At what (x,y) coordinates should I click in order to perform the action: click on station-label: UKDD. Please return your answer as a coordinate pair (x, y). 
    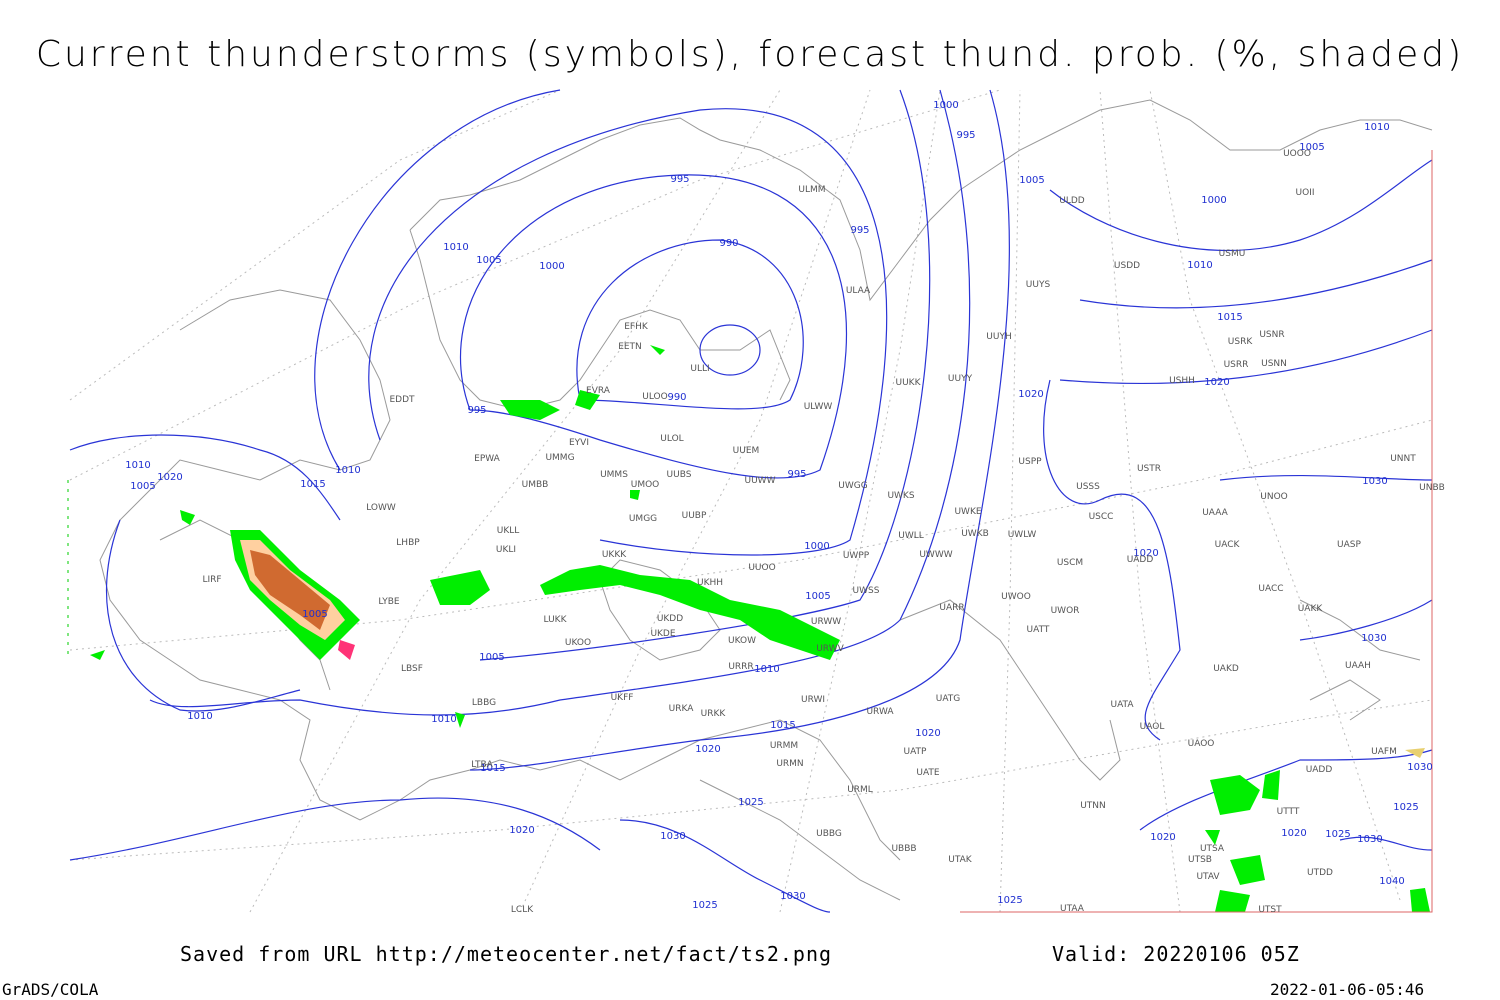
    Looking at the image, I should click on (670, 619).